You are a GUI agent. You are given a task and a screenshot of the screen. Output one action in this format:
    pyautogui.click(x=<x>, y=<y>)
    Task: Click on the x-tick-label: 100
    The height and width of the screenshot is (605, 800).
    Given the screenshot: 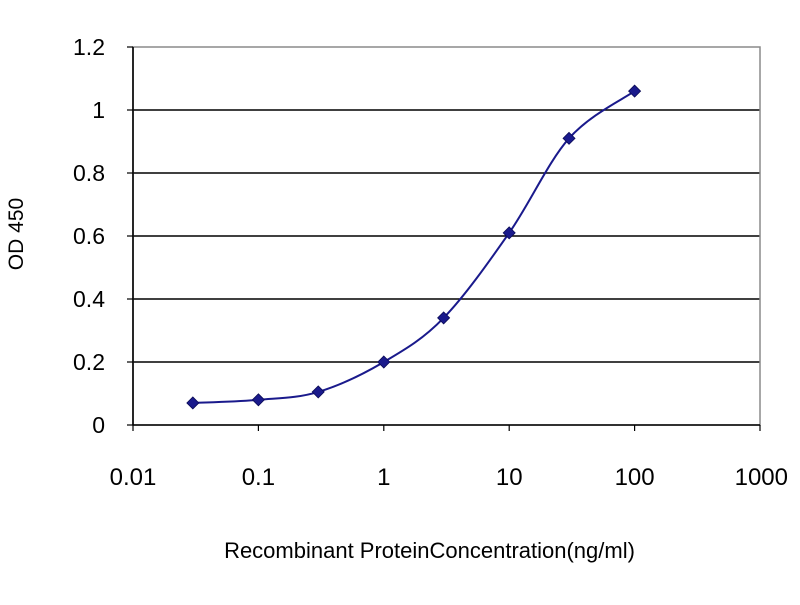 What is the action you would take?
    pyautogui.click(x=635, y=477)
    